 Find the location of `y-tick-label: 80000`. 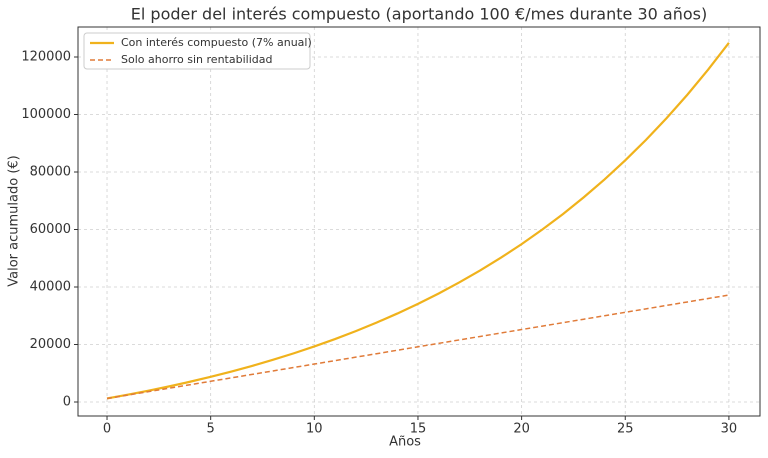

y-tick-label: 80000 is located at coordinates (50, 171).